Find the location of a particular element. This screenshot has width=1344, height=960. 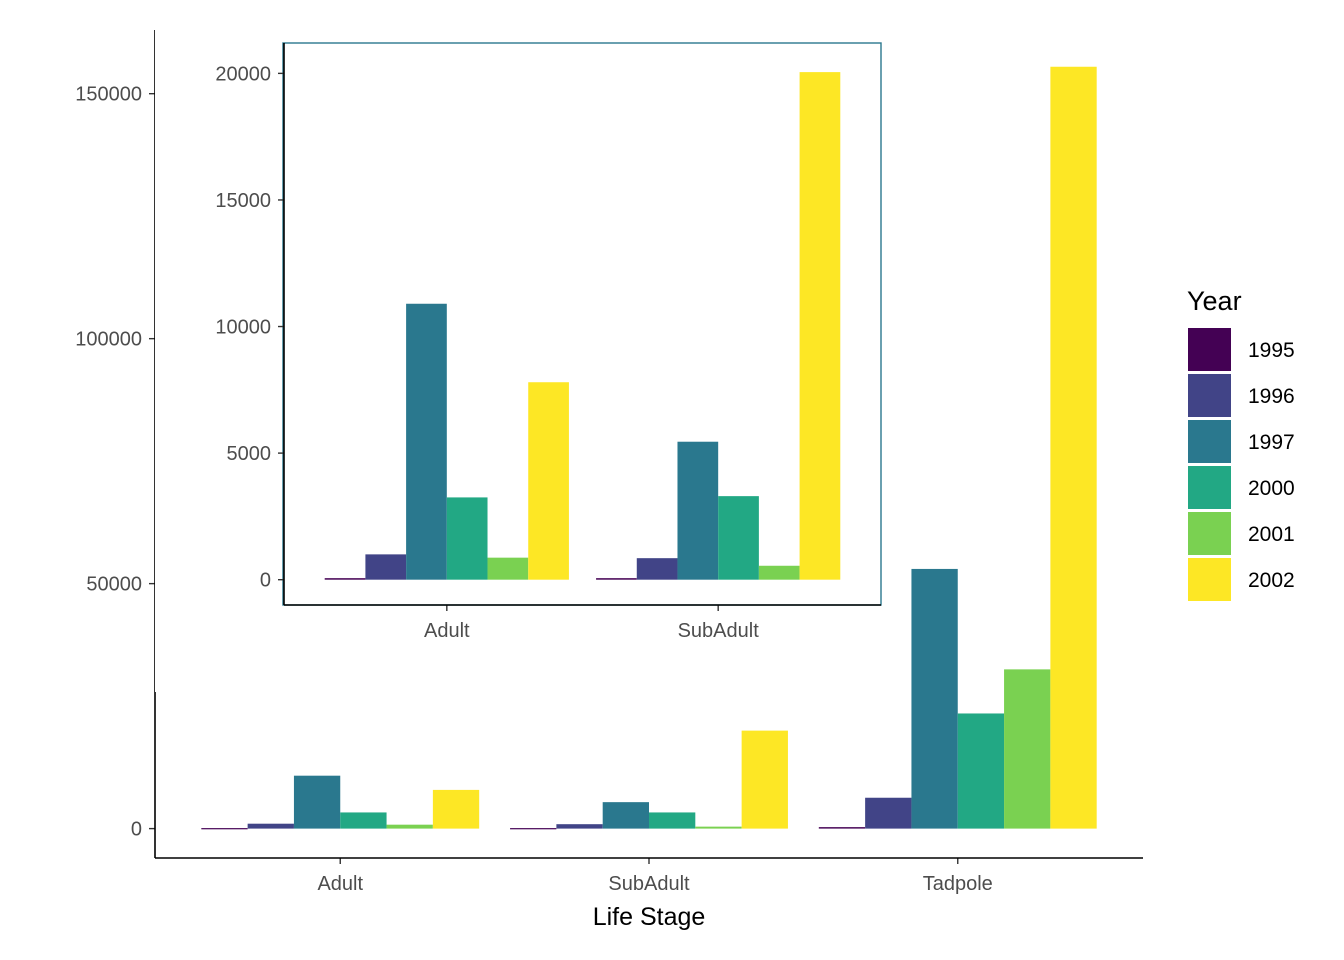

legend-swatch-1997 is located at coordinates (1209, 441).